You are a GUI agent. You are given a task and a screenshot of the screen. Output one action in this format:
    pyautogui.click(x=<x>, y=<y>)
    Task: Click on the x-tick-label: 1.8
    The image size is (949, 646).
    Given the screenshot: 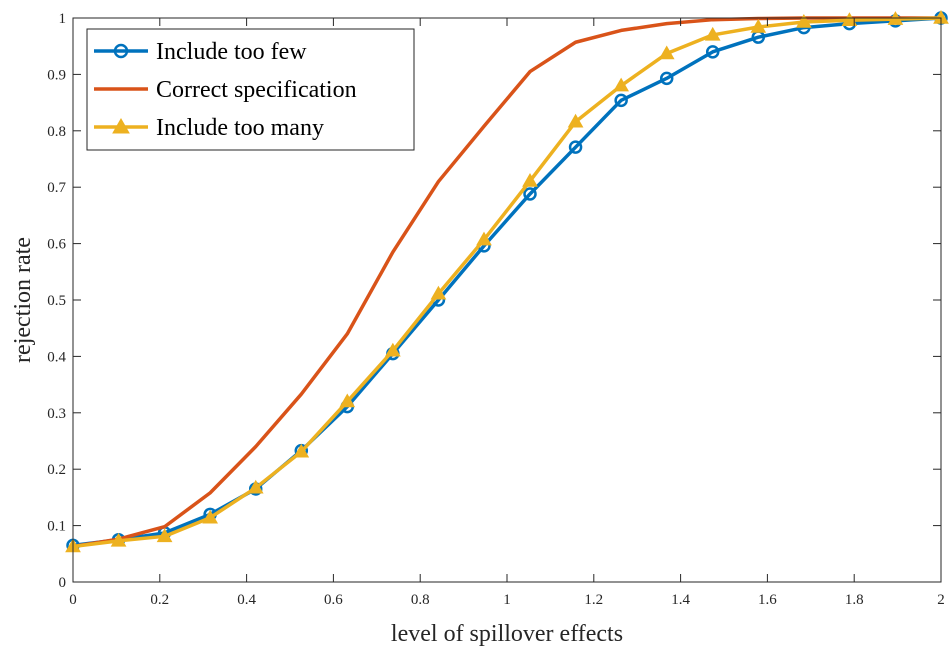 What is the action you would take?
    pyautogui.click(x=854, y=600)
    